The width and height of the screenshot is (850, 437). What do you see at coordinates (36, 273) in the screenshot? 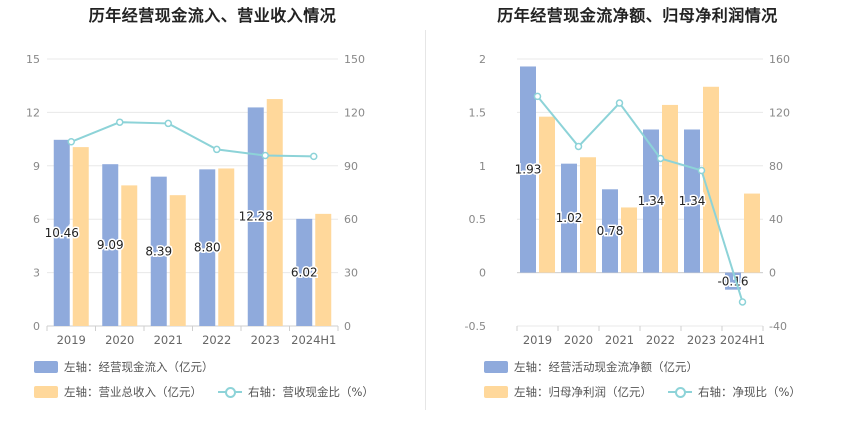
I see `y-left-tick-label: 3` at bounding box center [36, 273].